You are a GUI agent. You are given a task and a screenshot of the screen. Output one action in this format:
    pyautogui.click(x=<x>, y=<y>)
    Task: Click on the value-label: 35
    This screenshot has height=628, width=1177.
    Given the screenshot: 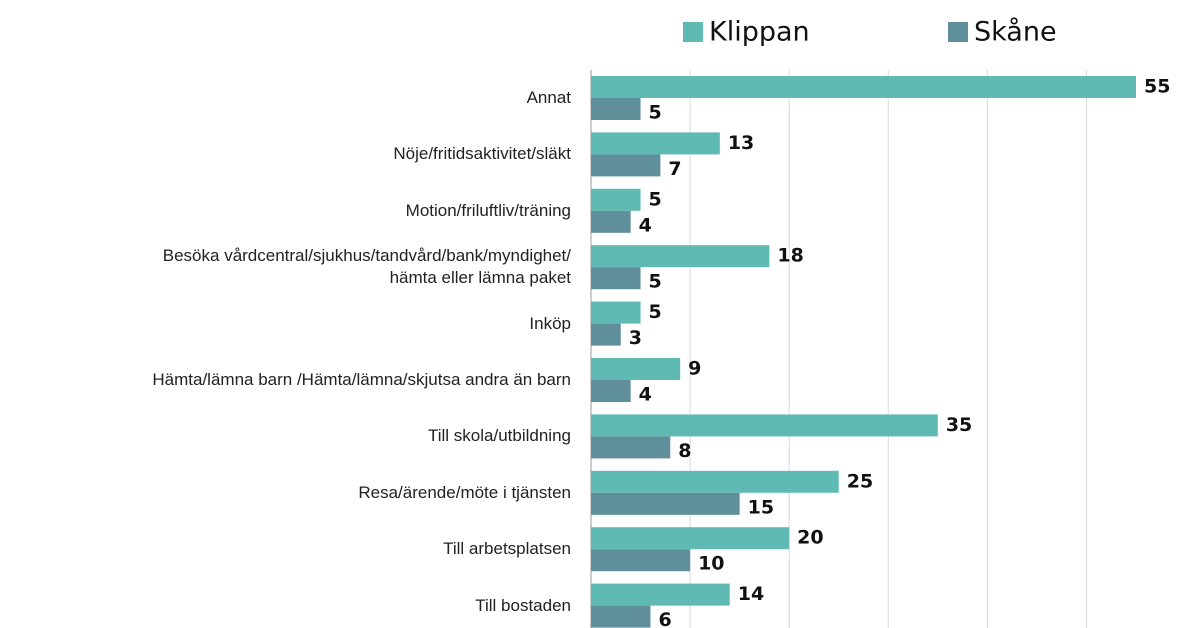 What is the action you would take?
    pyautogui.click(x=959, y=425)
    